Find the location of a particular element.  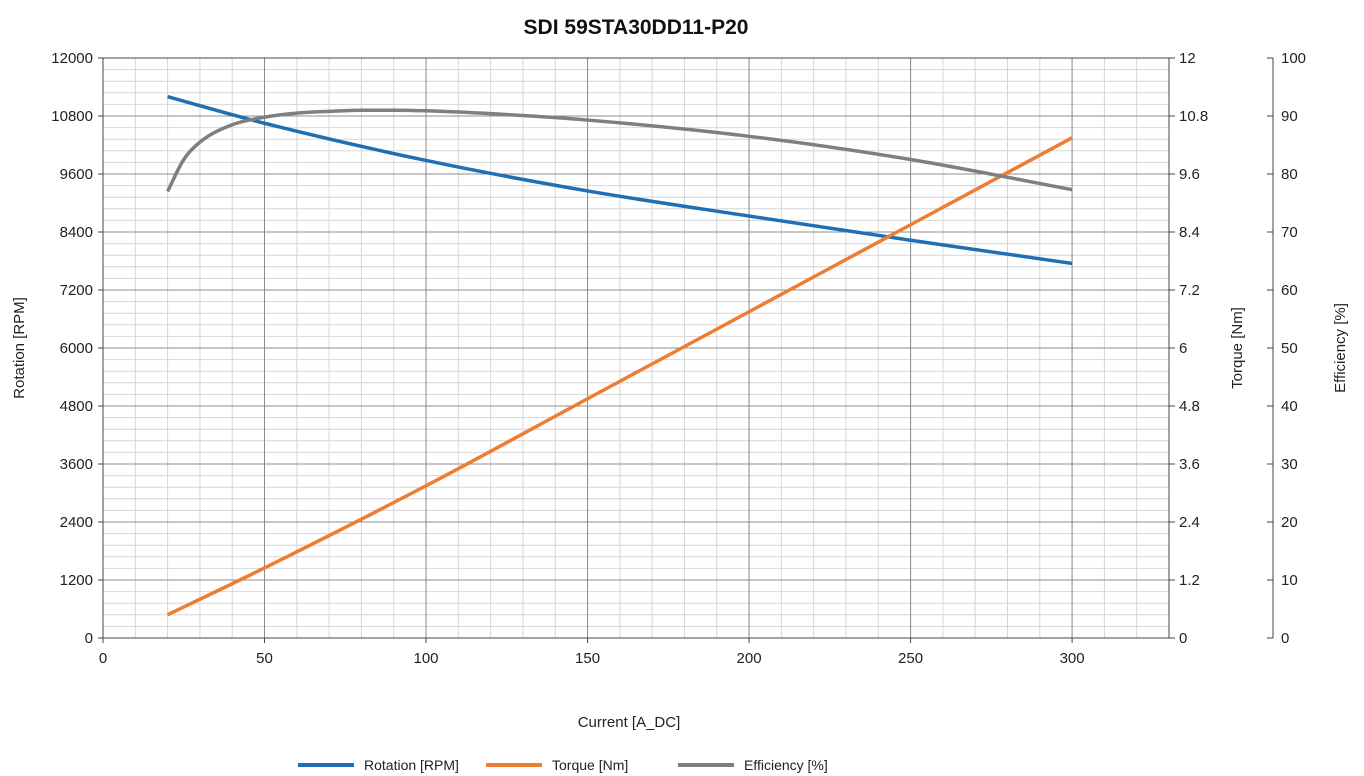

legend: Rotation [RPM] Torque [Nm] Efficiency [%] is located at coordinates (563, 765).